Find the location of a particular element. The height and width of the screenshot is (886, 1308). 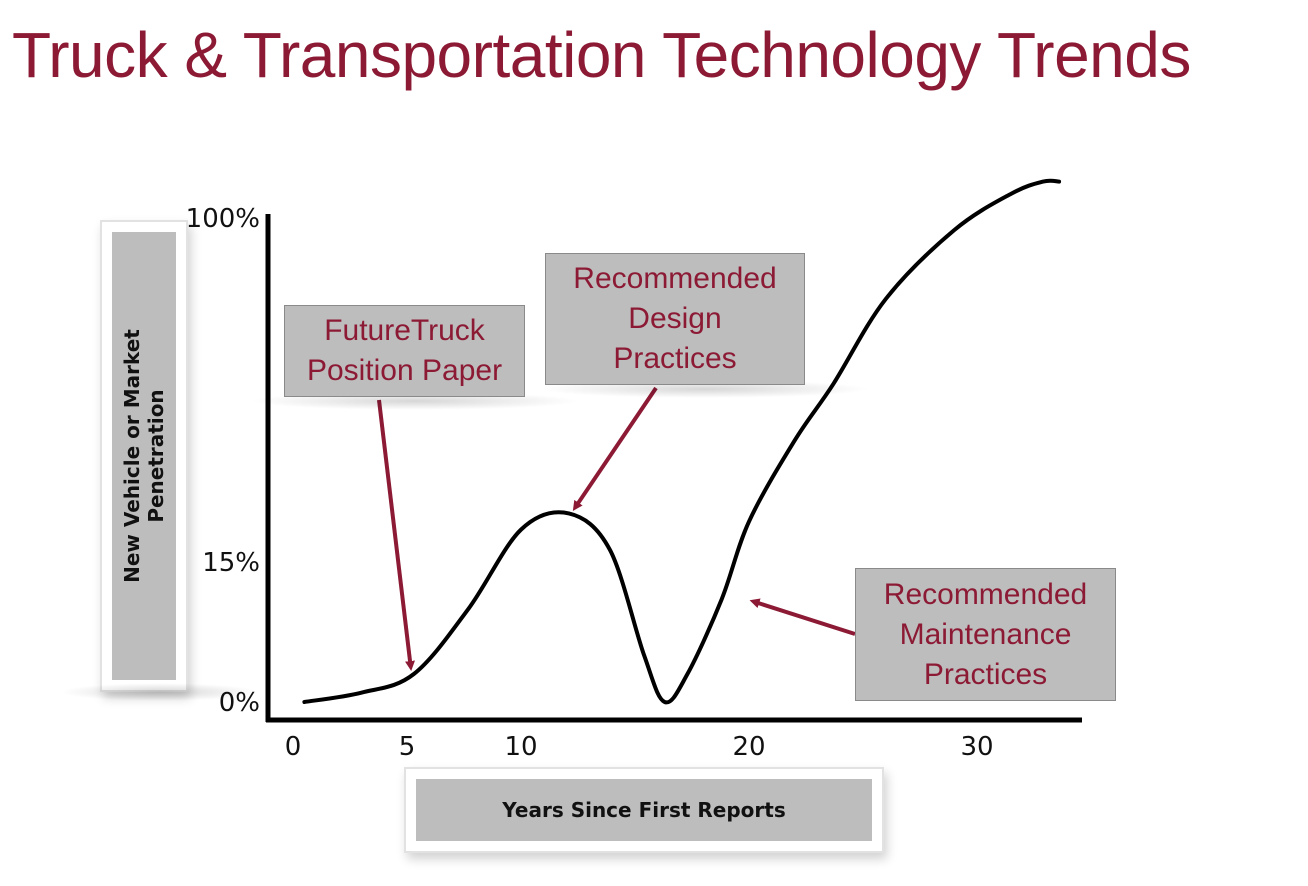

callout-futuretruck: FutureTruck Position Paper is located at coordinates (404, 351).